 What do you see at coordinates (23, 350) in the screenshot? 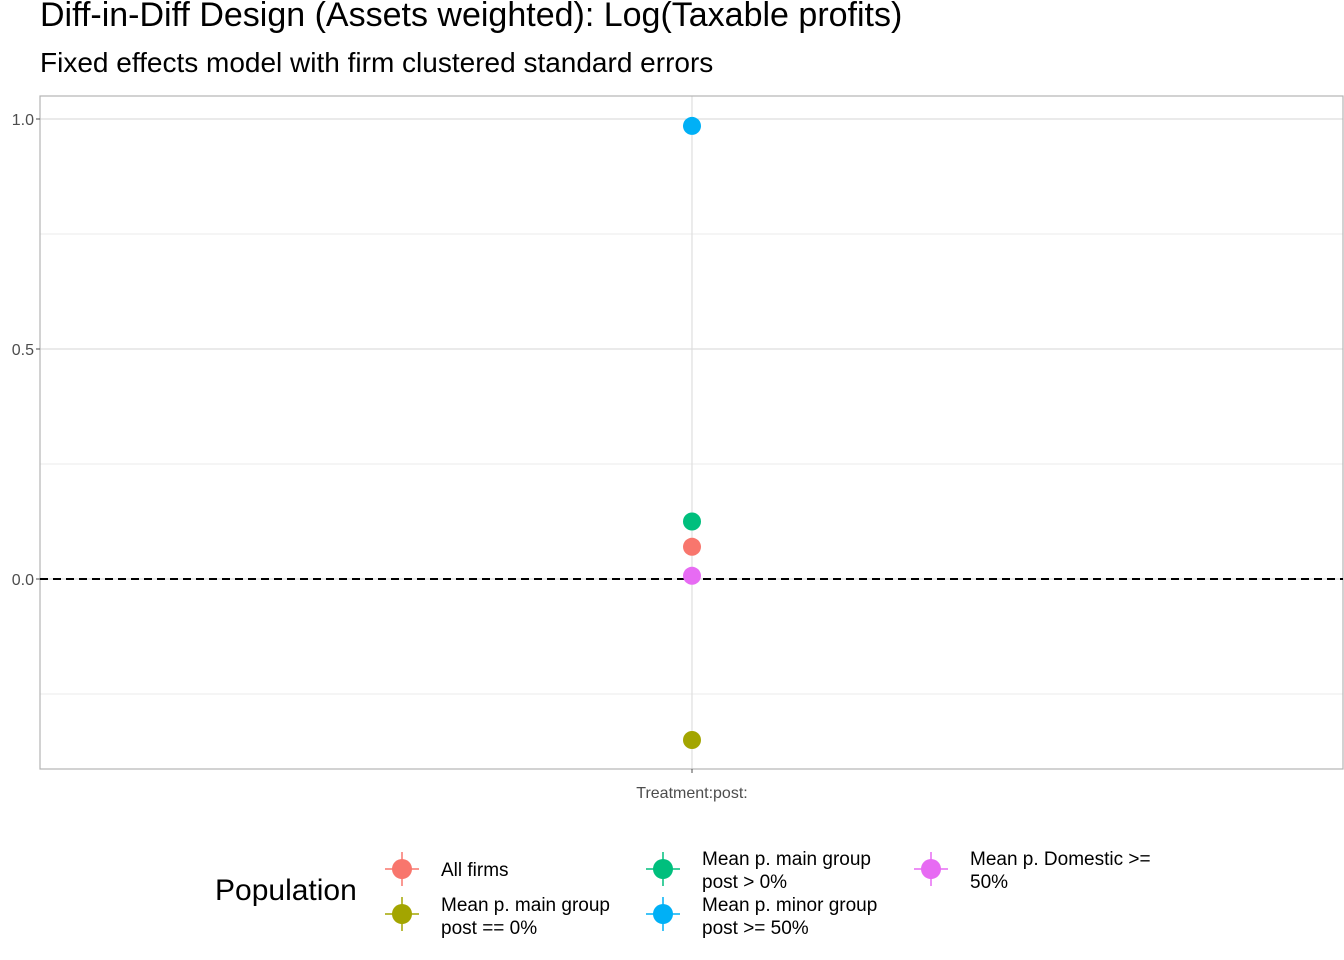
I see `y-tick-label: 0.5` at bounding box center [23, 350].